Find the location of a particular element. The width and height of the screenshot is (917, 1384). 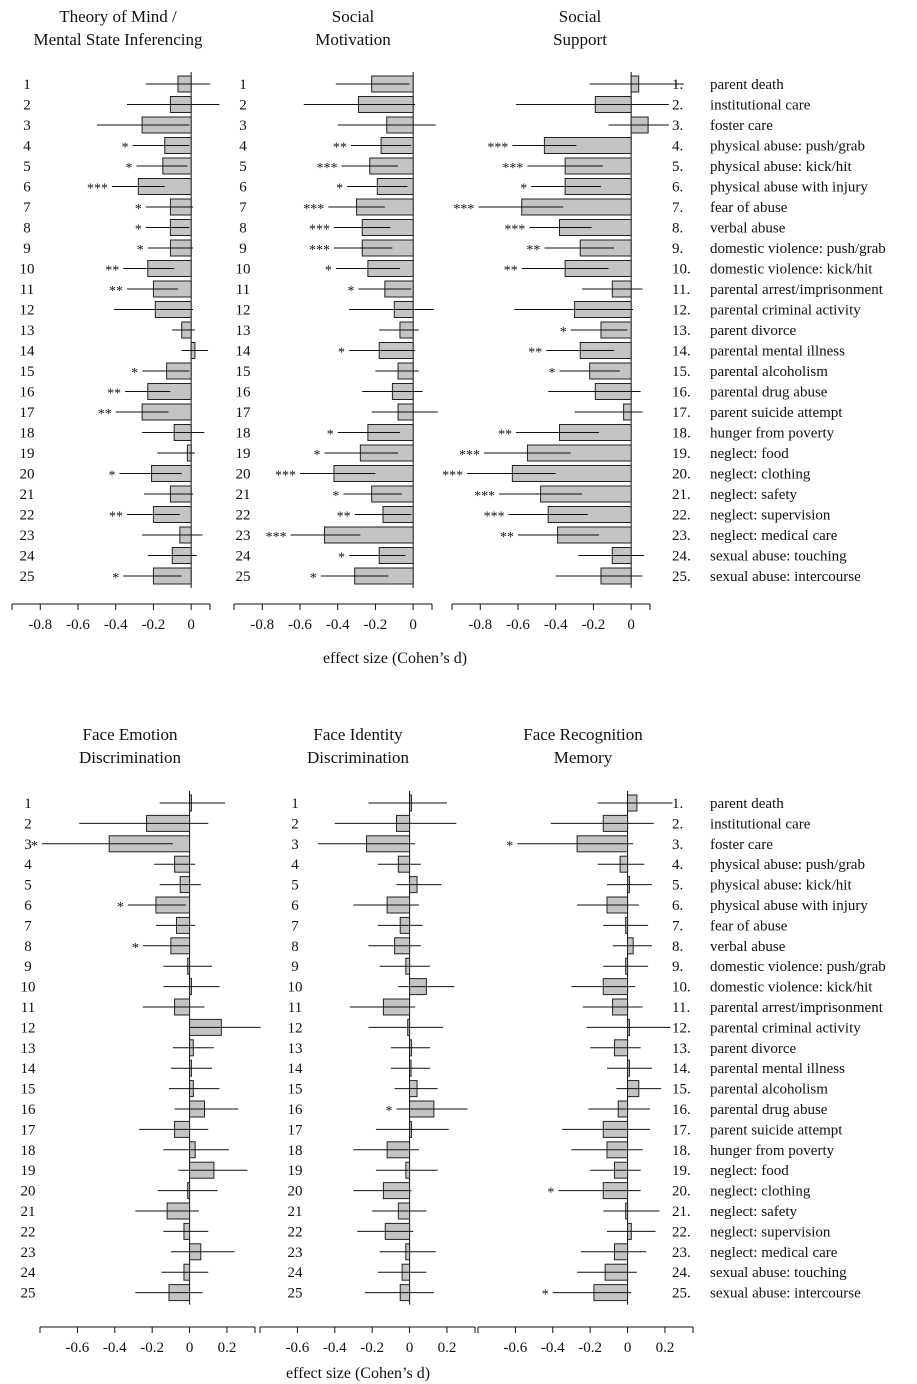

category-label: institutional care is located at coordinates (760, 824).